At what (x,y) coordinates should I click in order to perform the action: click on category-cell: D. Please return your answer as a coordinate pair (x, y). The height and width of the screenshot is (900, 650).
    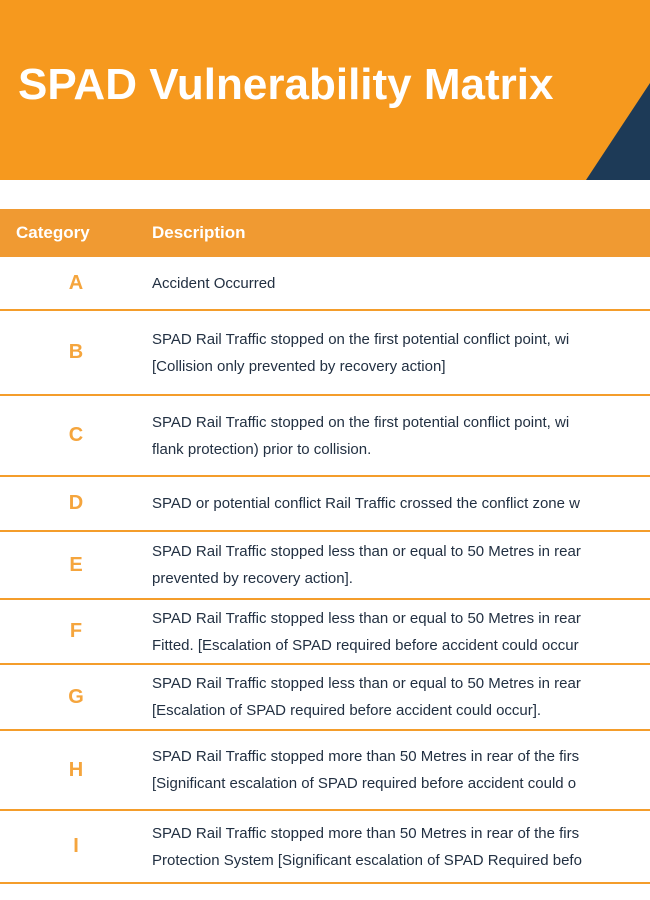
    Looking at the image, I should click on (76, 503).